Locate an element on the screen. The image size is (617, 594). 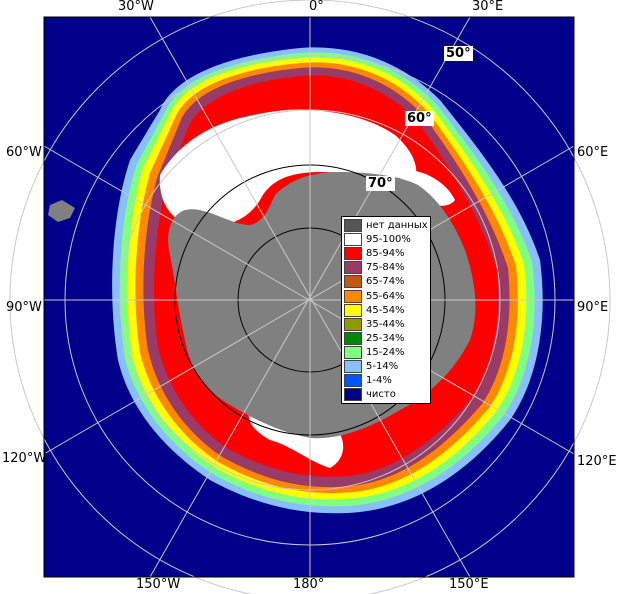
legend-item: 5-14% is located at coordinates (386, 366).